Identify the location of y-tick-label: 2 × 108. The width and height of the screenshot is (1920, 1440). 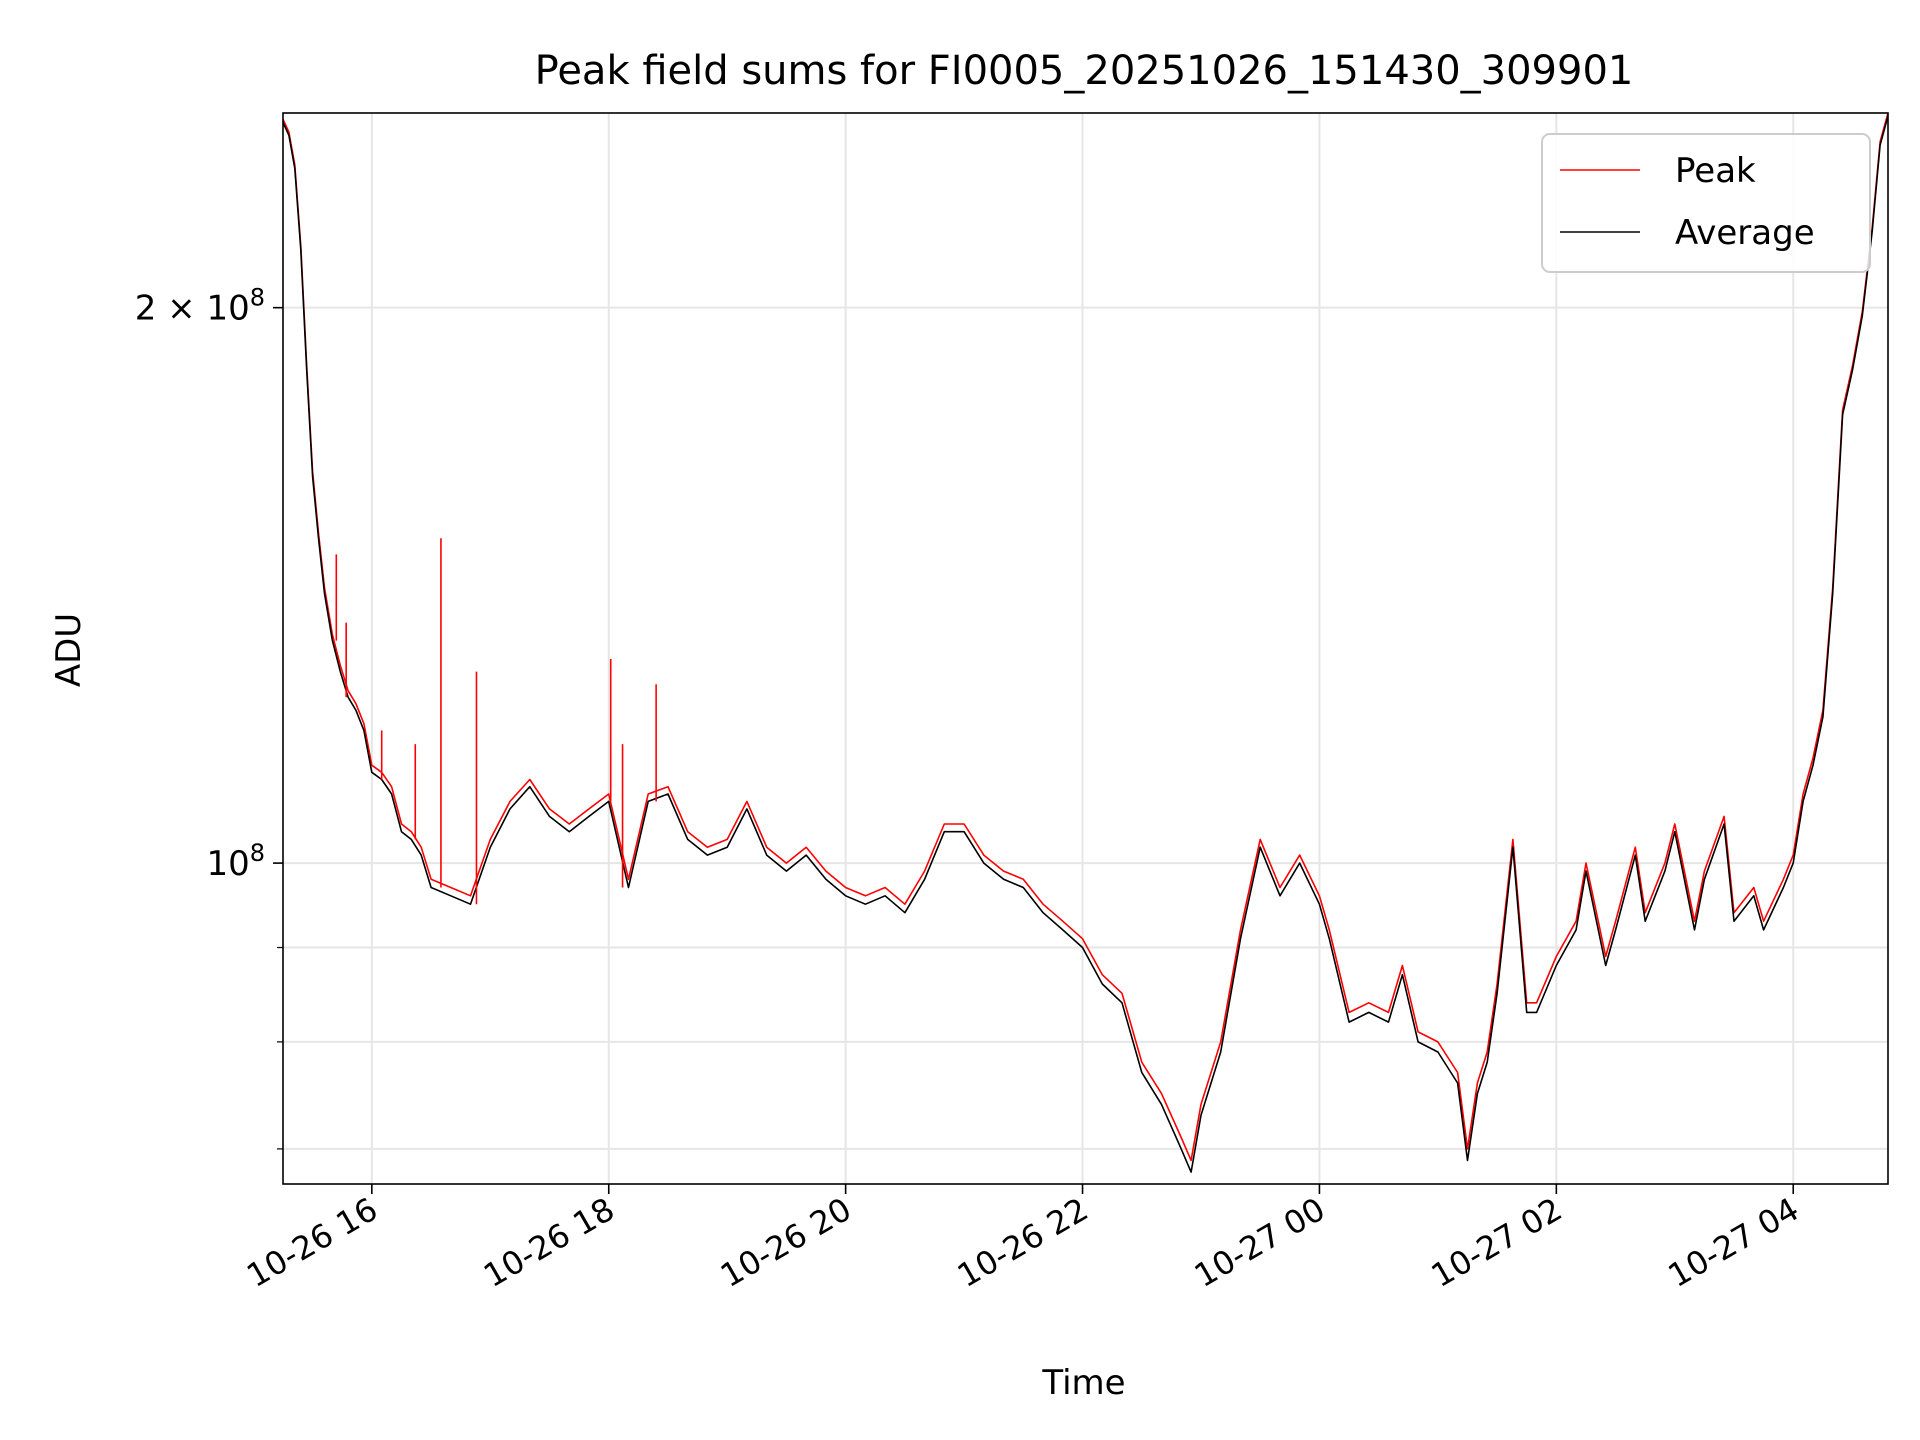
(200, 306).